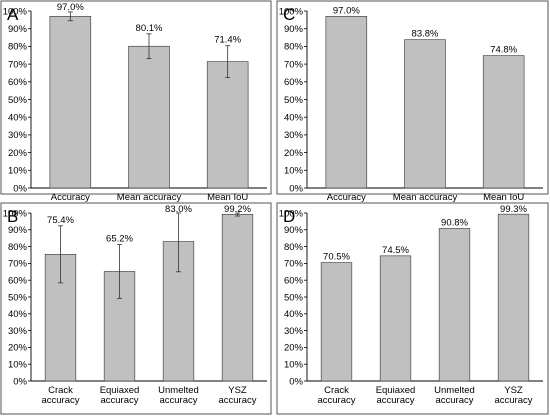 The image size is (550, 416). I want to click on data-label: 83.8%, so click(425, 34).